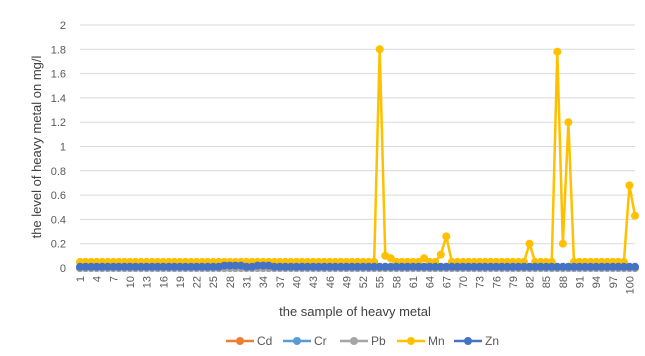  What do you see at coordinates (214, 282) in the screenshot?
I see `x-tick-label: 25` at bounding box center [214, 282].